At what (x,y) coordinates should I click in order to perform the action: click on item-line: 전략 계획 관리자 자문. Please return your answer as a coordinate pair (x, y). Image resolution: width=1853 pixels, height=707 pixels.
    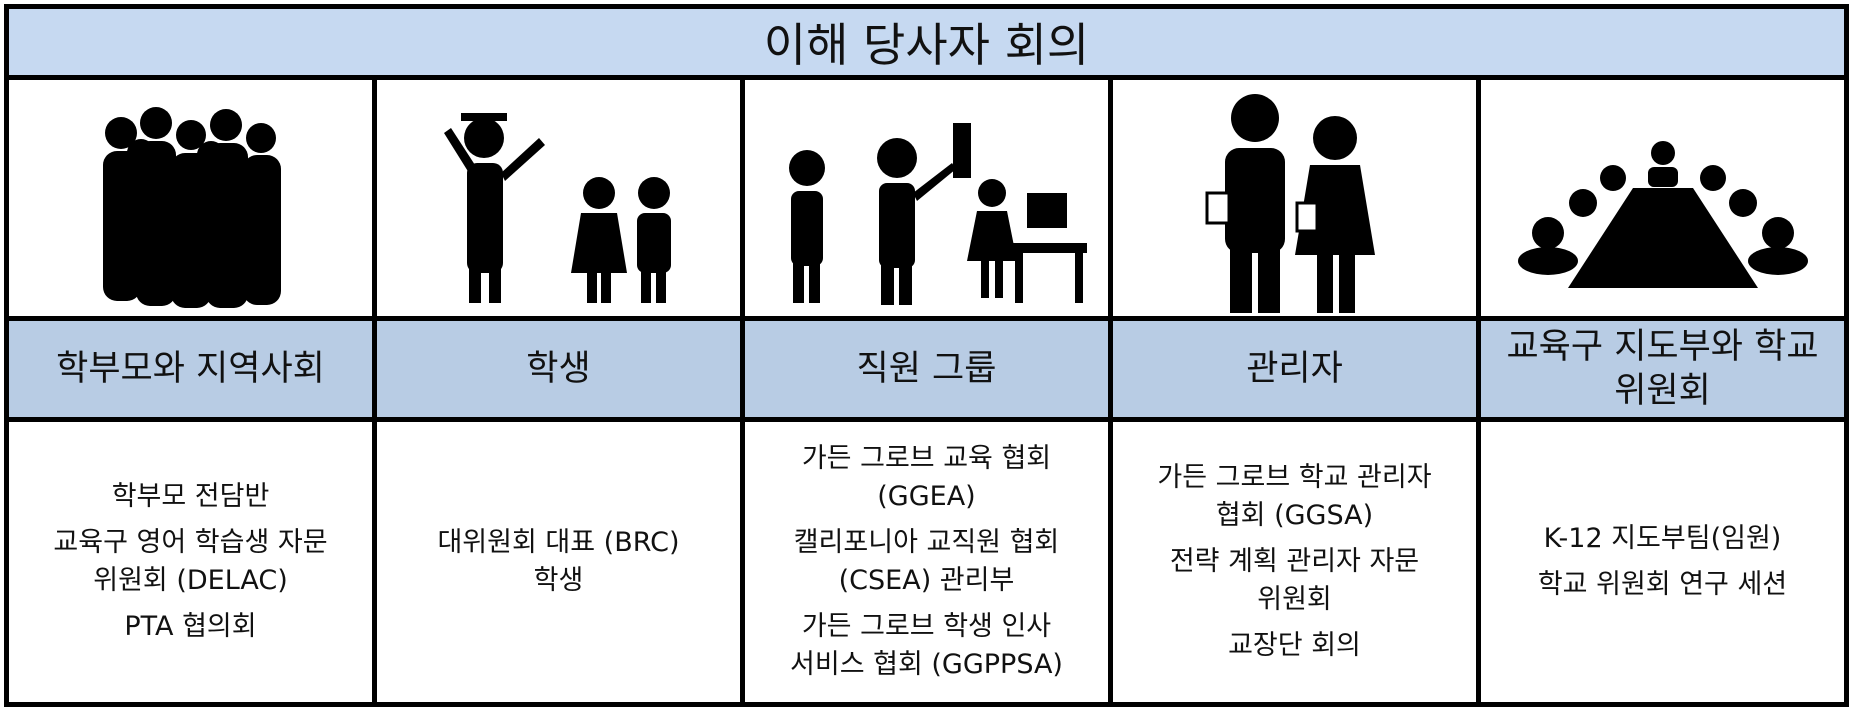
    Looking at the image, I should click on (1294, 561).